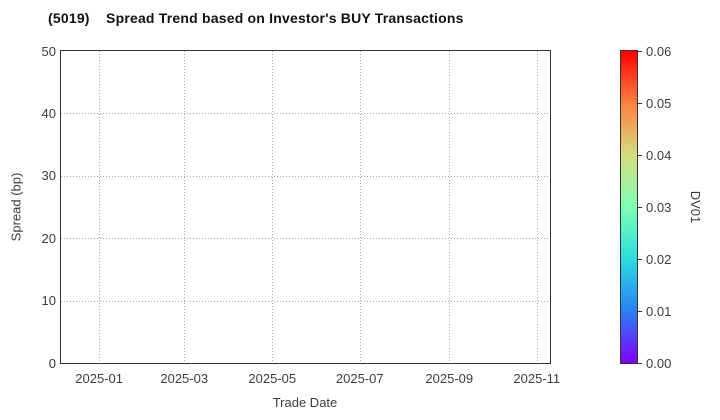  Describe the element at coordinates (48, 176) in the screenshot. I see `y-tick-label: 30` at that location.